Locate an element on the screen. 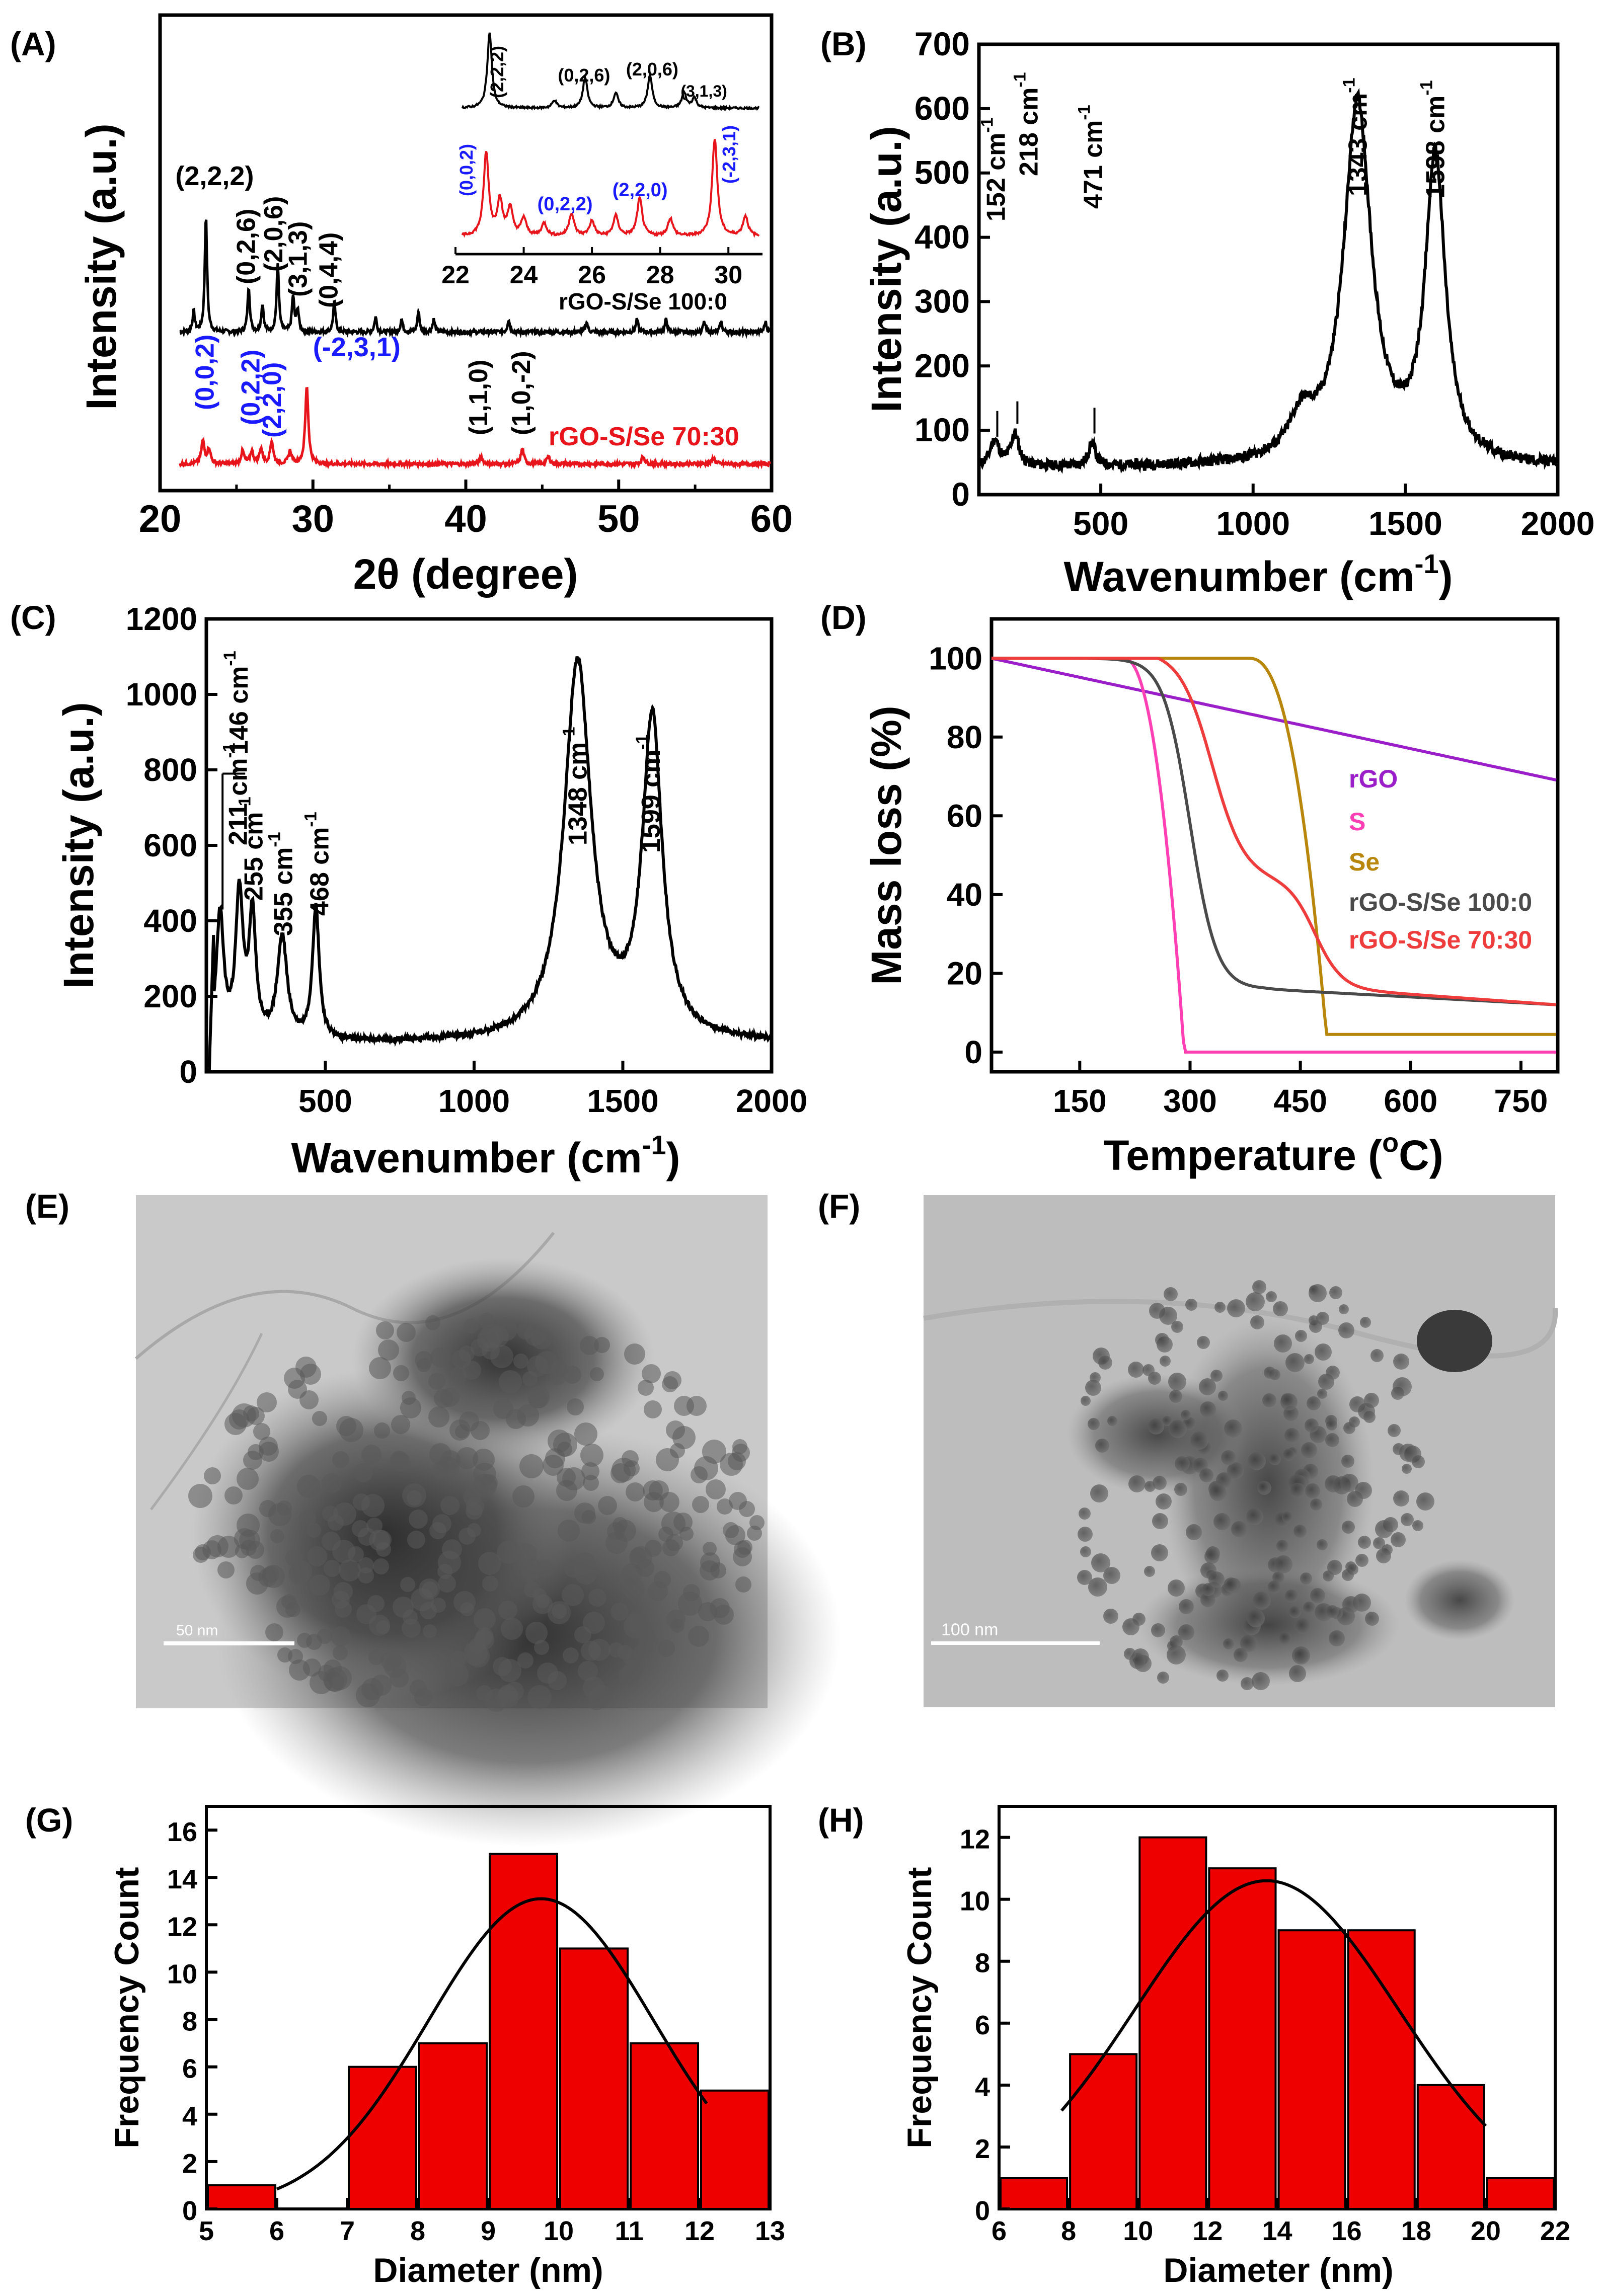 The width and height of the screenshot is (1601, 2296). y-tick-label: 10 is located at coordinates (975, 1901).